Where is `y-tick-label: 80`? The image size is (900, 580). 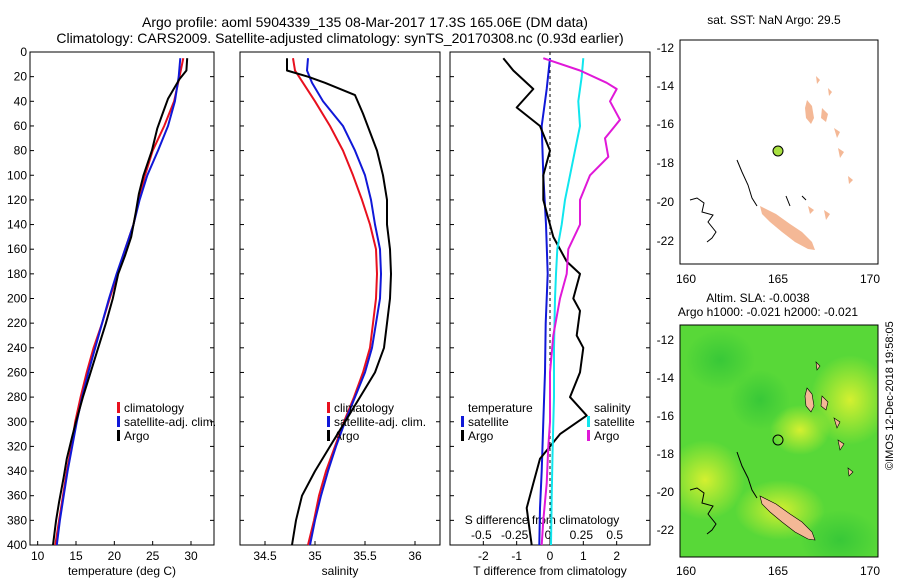
y-tick-label: 80 is located at coordinates (21, 151).